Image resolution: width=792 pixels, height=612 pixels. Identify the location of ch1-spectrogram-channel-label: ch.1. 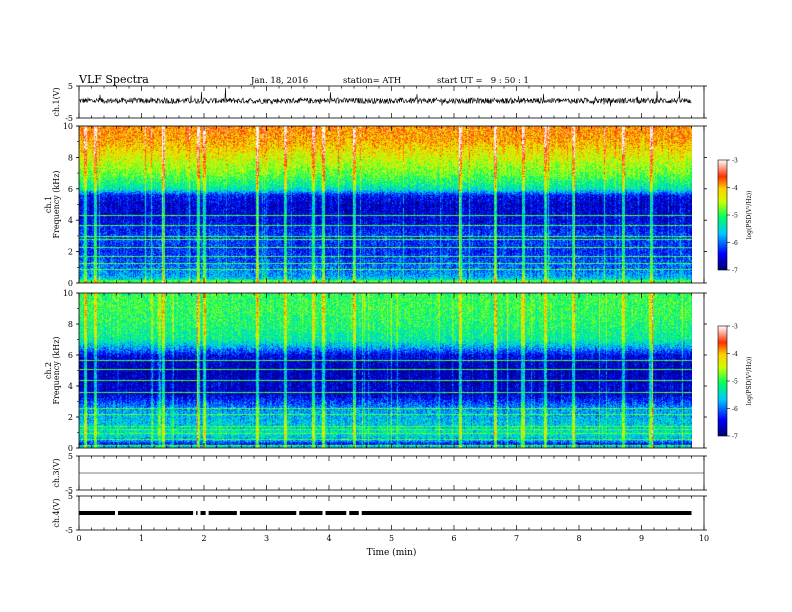
(48, 204).